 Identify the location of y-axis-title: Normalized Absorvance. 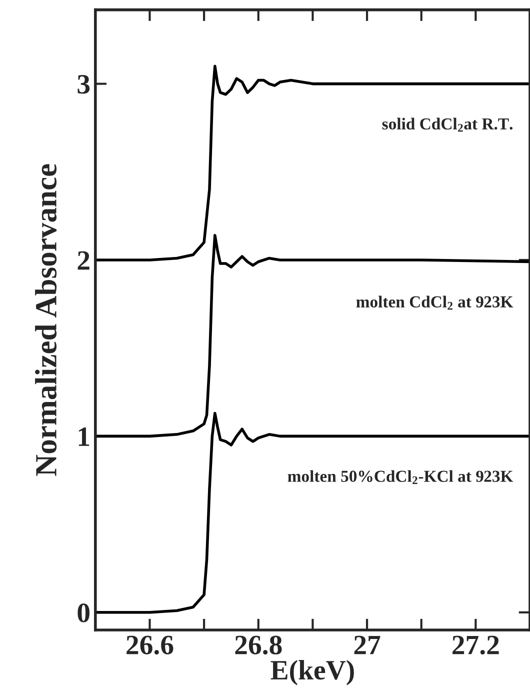
(46, 320).